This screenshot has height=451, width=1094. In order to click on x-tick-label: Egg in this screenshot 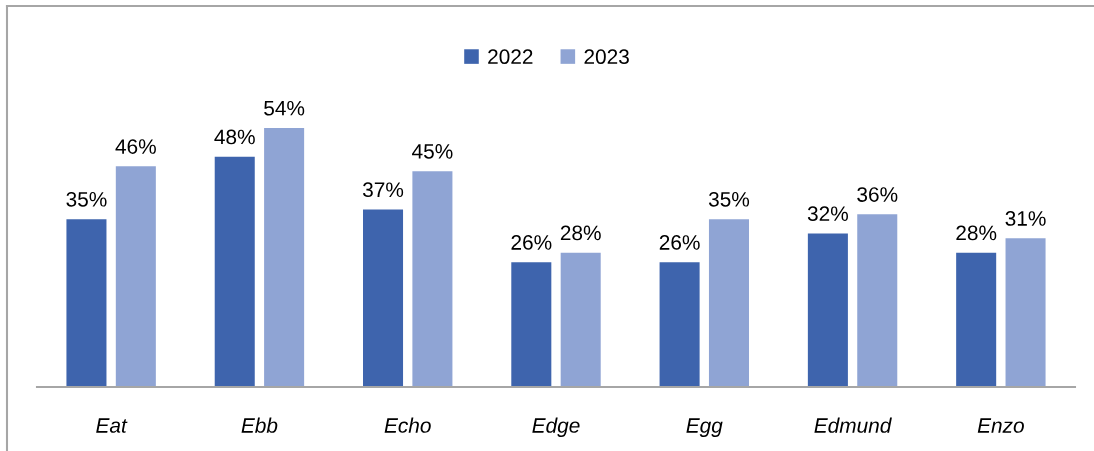, I will do `click(704, 427)`.